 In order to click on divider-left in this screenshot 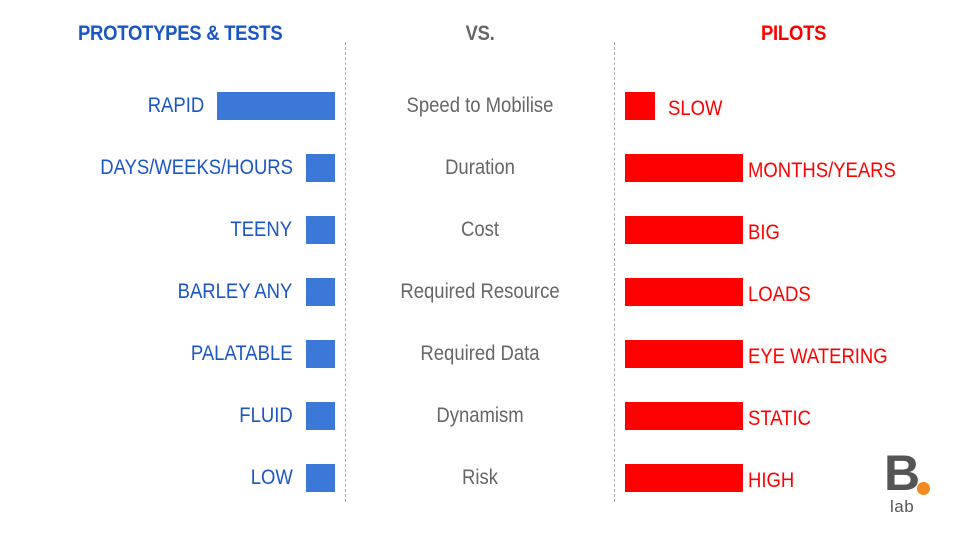, I will do `click(345, 272)`.